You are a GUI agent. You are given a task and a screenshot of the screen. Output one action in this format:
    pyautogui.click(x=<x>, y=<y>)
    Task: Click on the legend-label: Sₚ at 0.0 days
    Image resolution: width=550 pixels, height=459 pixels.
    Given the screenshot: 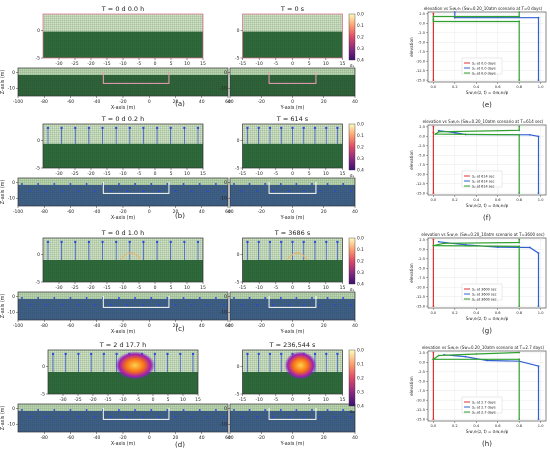 What is the action you would take?
    pyautogui.click(x=484, y=68)
    